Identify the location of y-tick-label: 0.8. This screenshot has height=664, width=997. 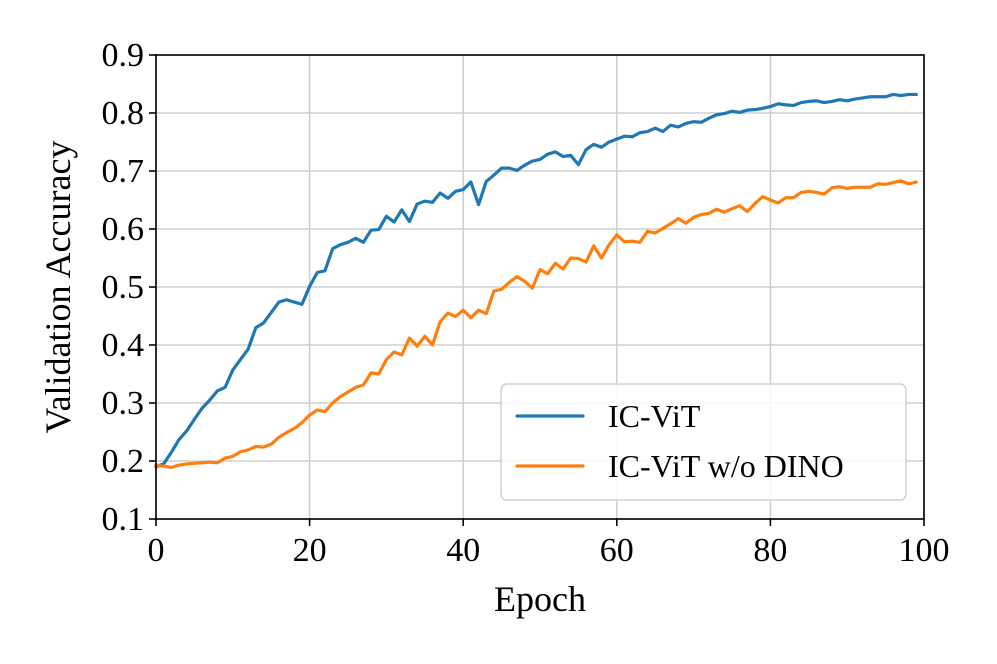
(123, 113).